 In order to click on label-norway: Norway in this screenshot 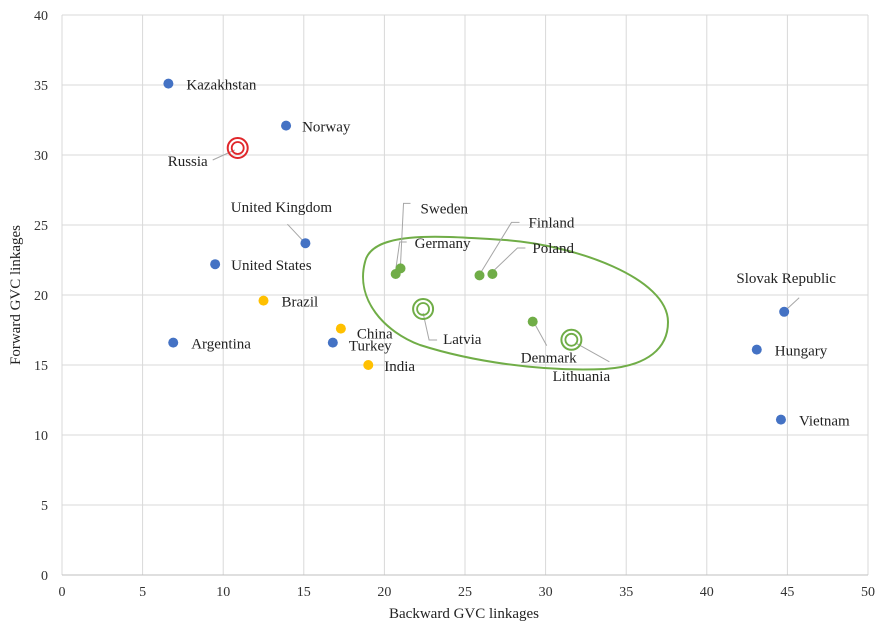, I will do `click(326, 128)`.